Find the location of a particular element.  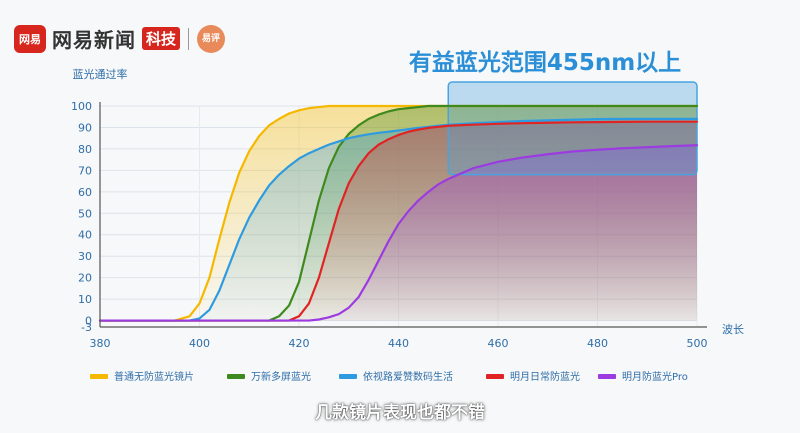

y-tick-label: 50 is located at coordinates (85, 213).